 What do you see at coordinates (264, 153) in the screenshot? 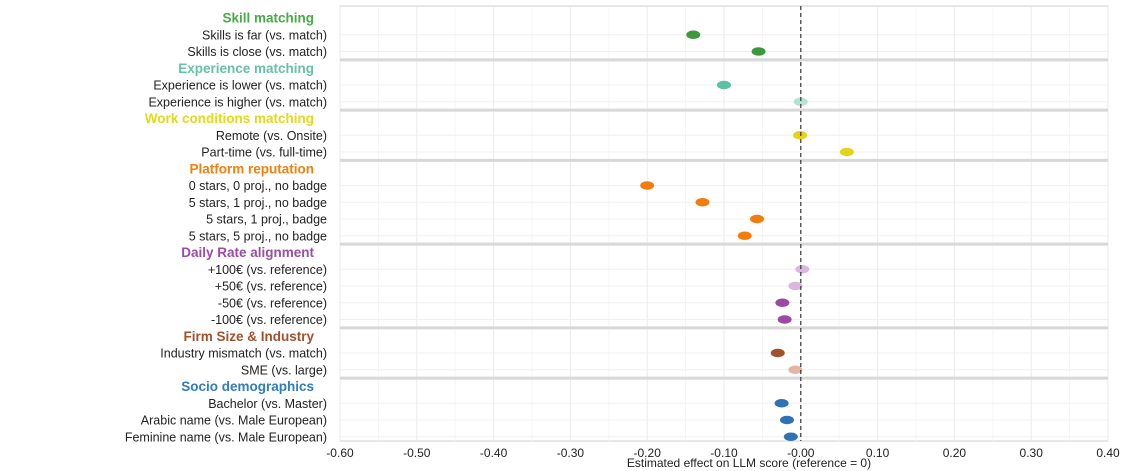
I see `row-label: Part-time (vs. full-time)` at bounding box center [264, 153].